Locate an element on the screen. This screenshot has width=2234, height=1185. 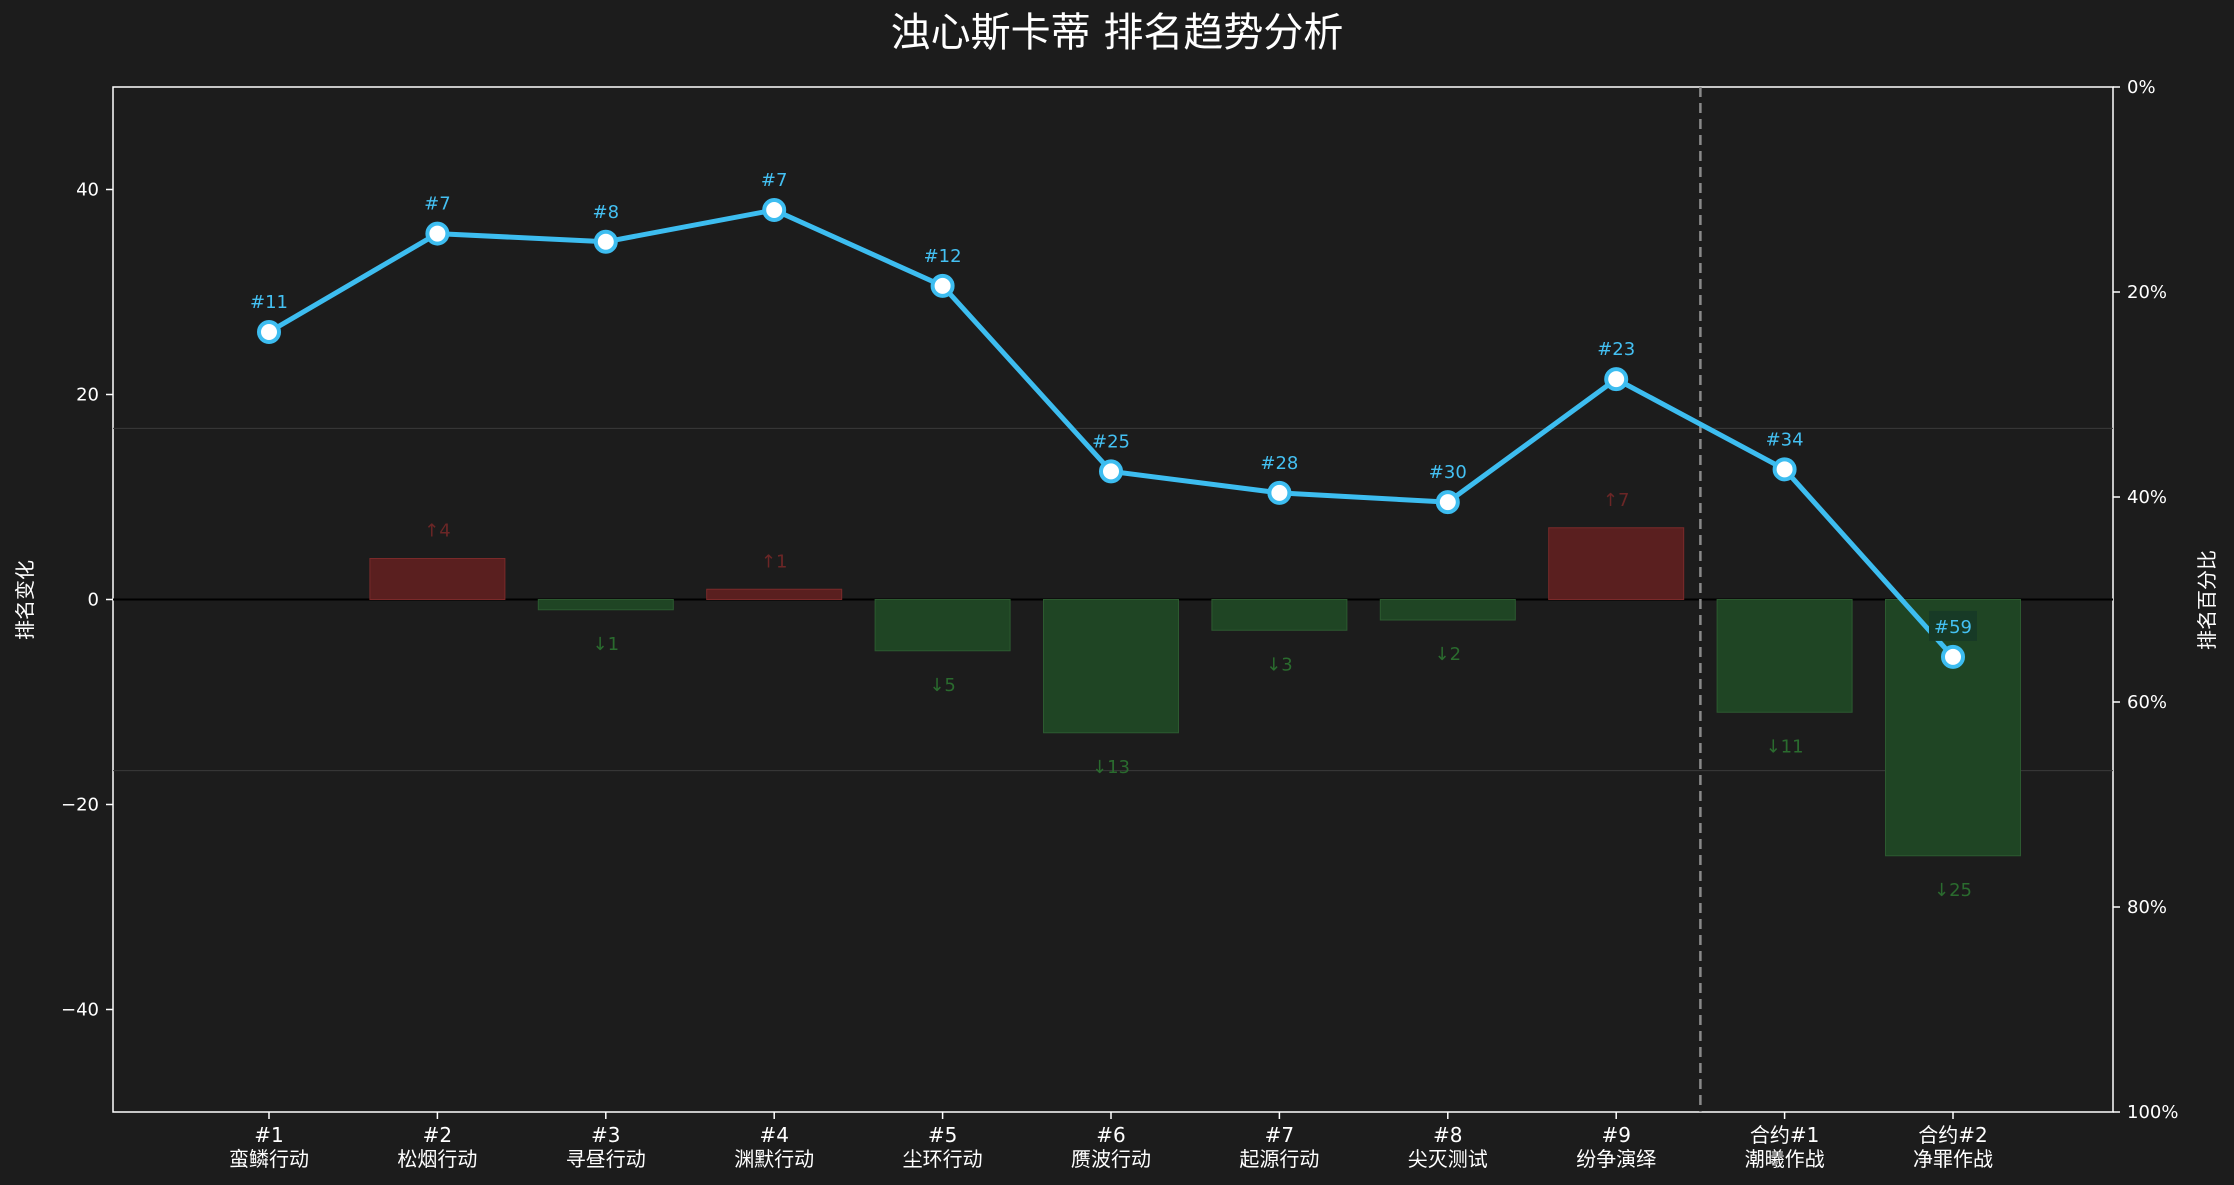
rank-label: #23 is located at coordinates (1616, 349).